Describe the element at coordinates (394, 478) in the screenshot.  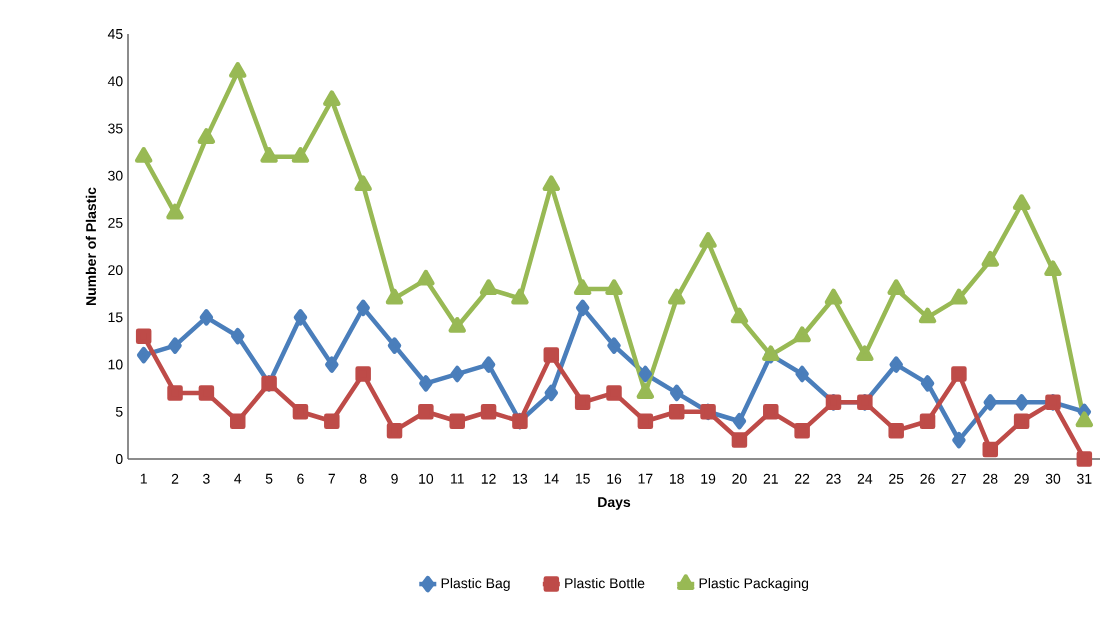
I see `x-tick-label: 9` at that location.